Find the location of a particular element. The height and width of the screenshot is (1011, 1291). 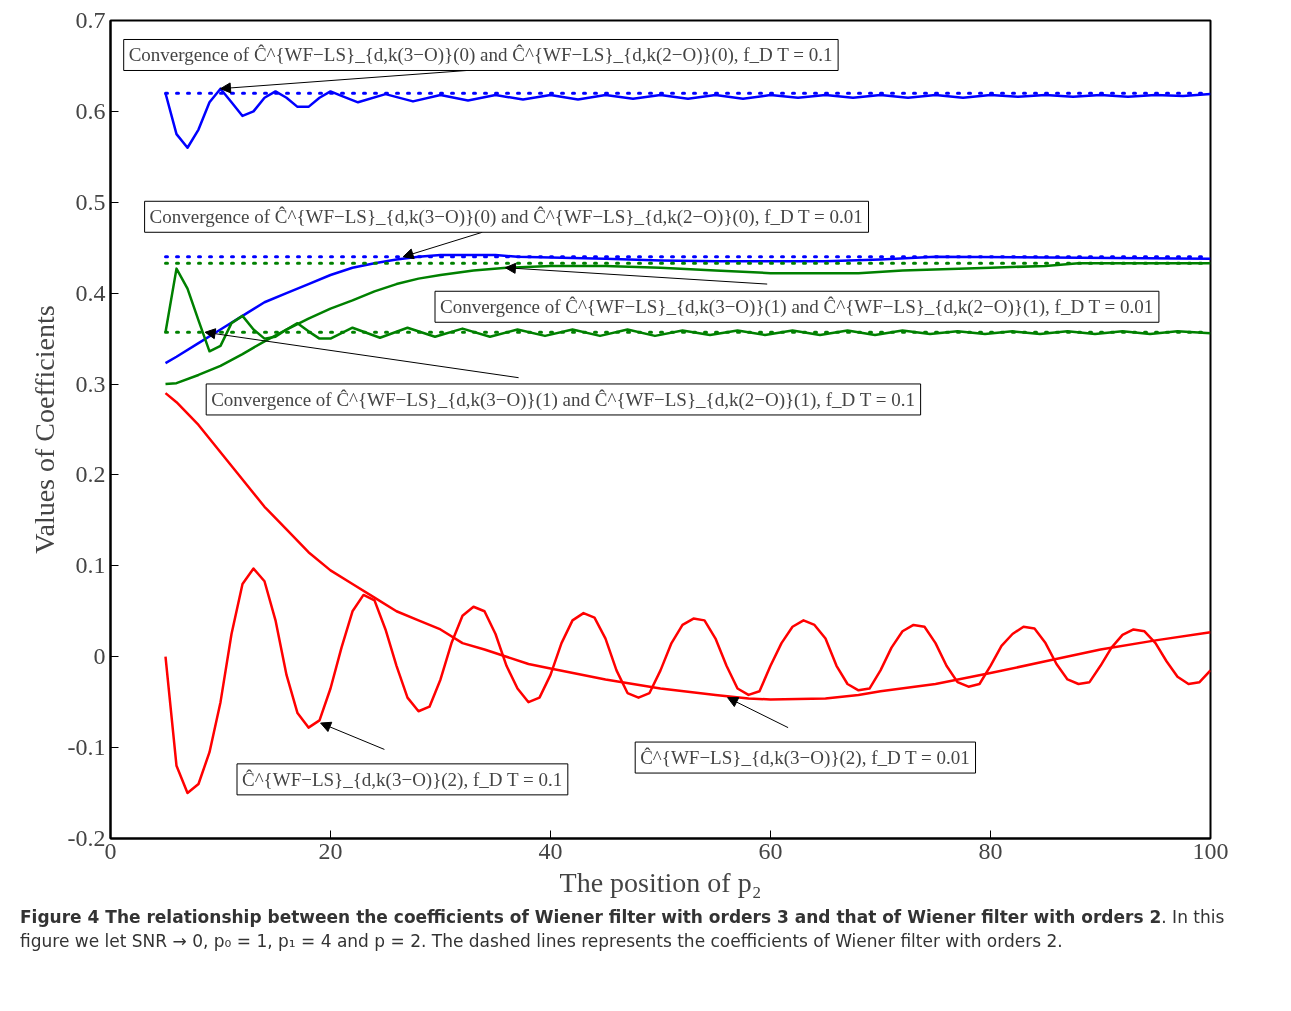

y-tick-label: 0.7 is located at coordinates (90, 20).